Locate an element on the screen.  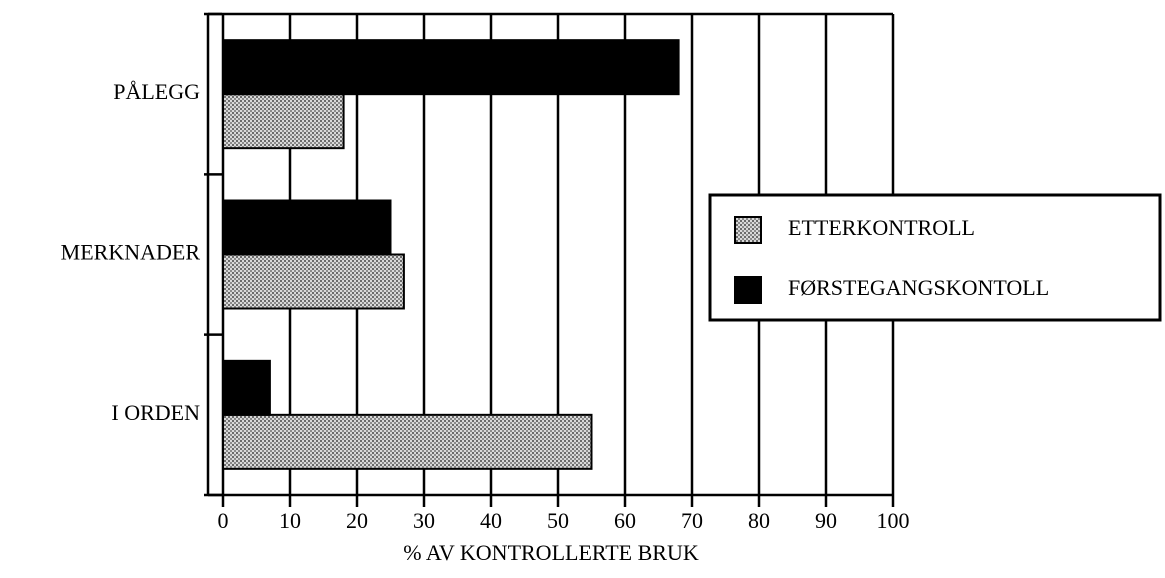
x-tick-label: 0 is located at coordinates (223, 520).